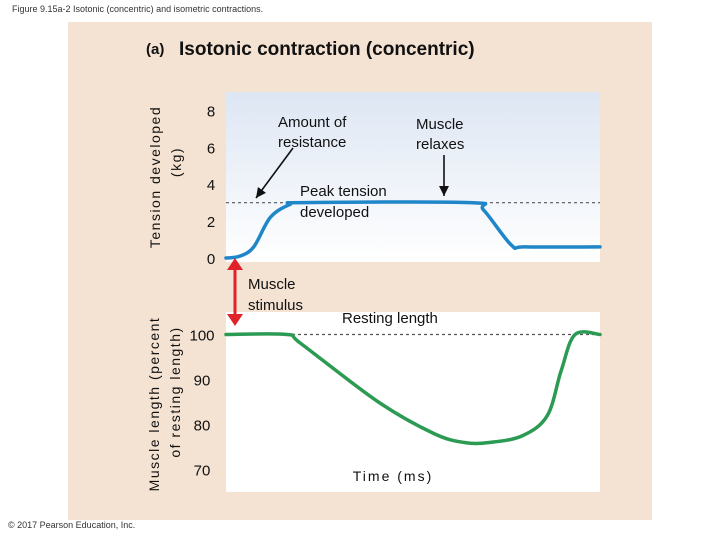 The image size is (720, 540). Describe the element at coordinates (154, 404) in the screenshot. I see `length-axis-label: Muscle length (percent` at that location.